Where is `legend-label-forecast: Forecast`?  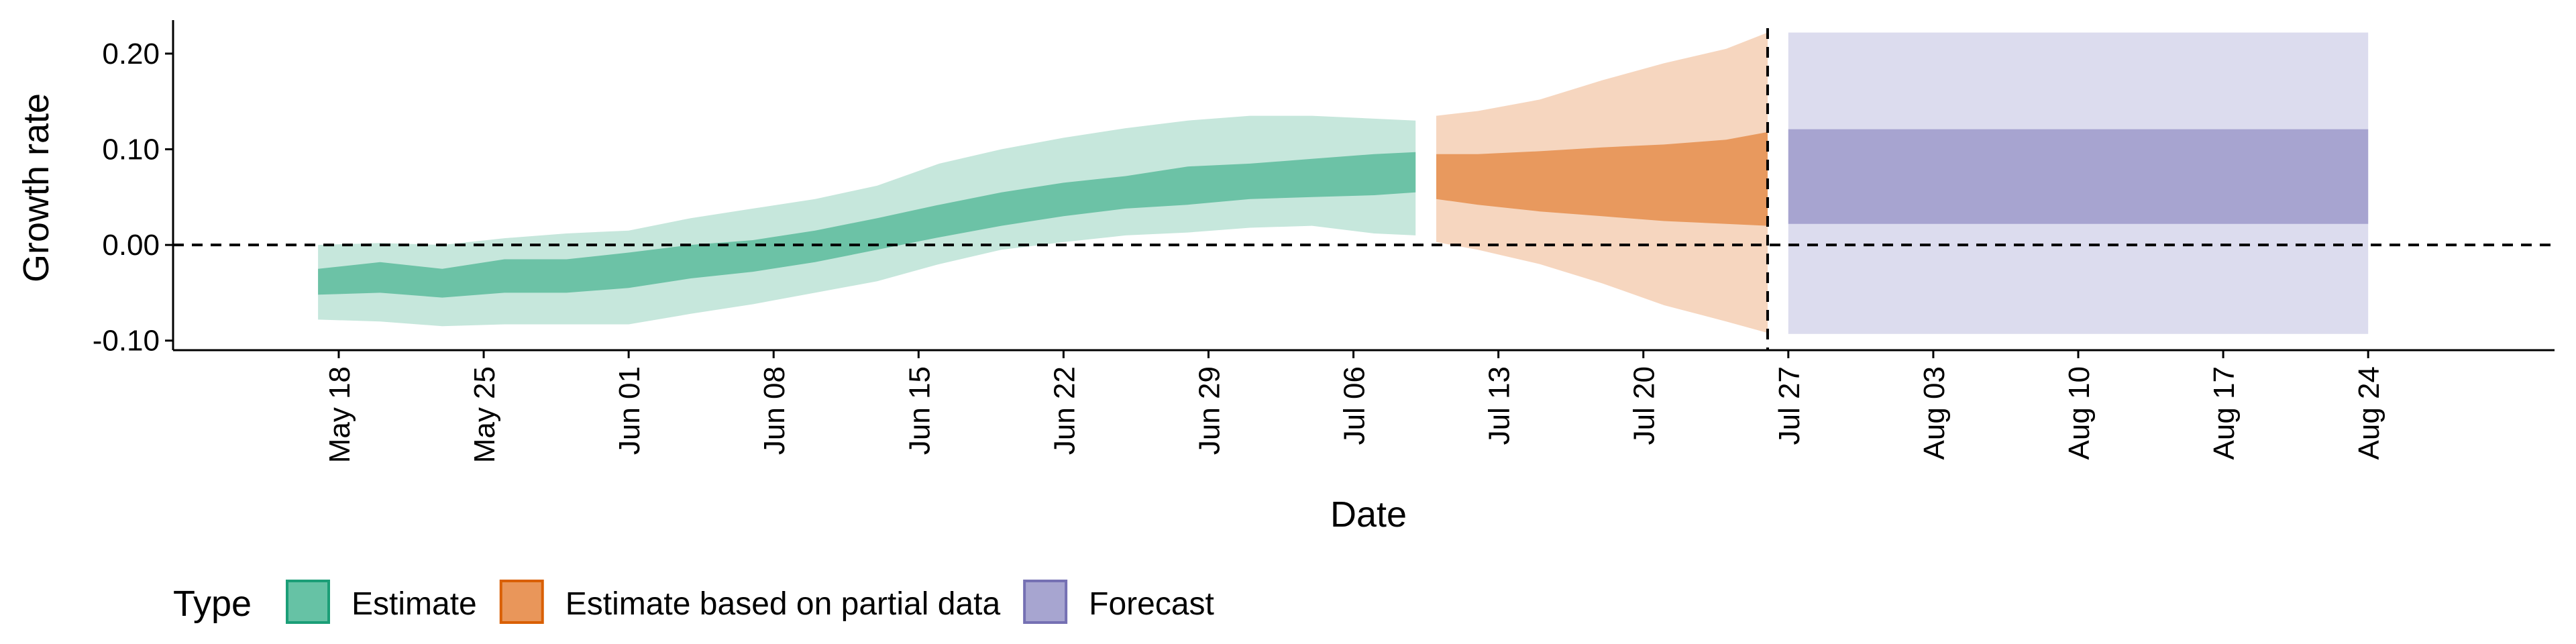
legend-label-forecast: Forecast is located at coordinates (1151, 604).